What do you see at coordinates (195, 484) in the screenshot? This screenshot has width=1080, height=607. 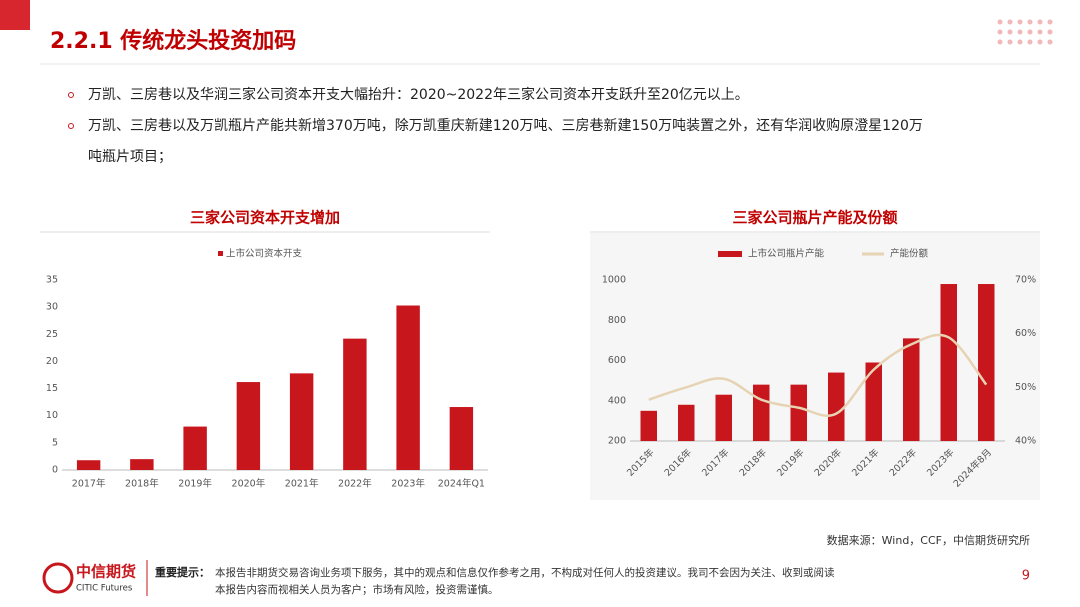 I see `x-tick-label: 2019年` at bounding box center [195, 484].